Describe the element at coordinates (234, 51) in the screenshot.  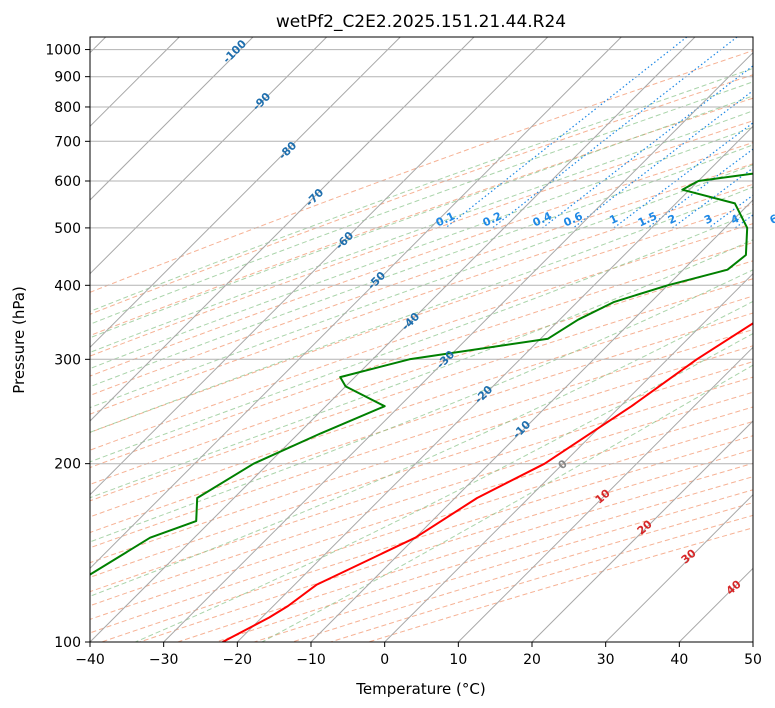
I see `isotherm-label: -100` at that location.